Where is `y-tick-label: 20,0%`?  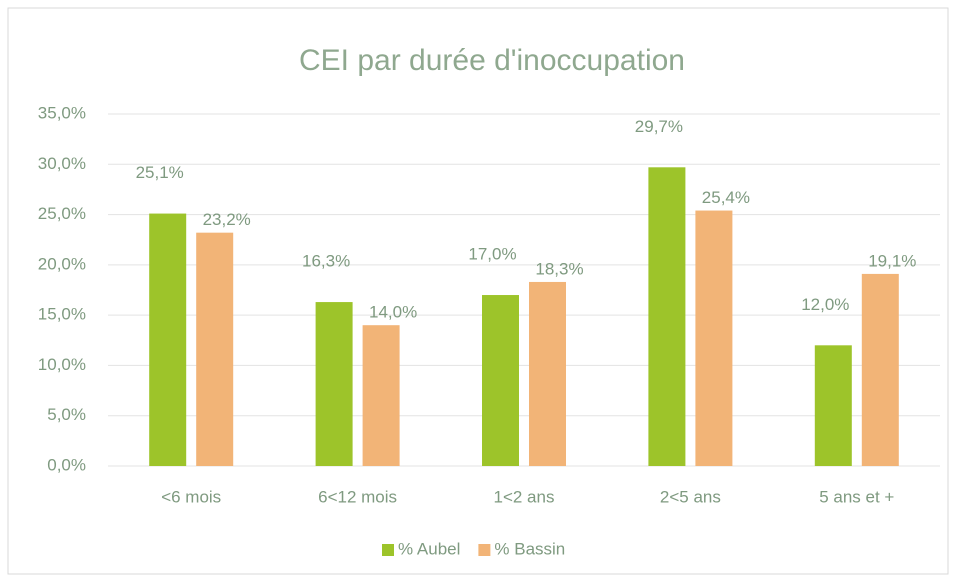
y-tick-label: 20,0% is located at coordinates (62, 263).